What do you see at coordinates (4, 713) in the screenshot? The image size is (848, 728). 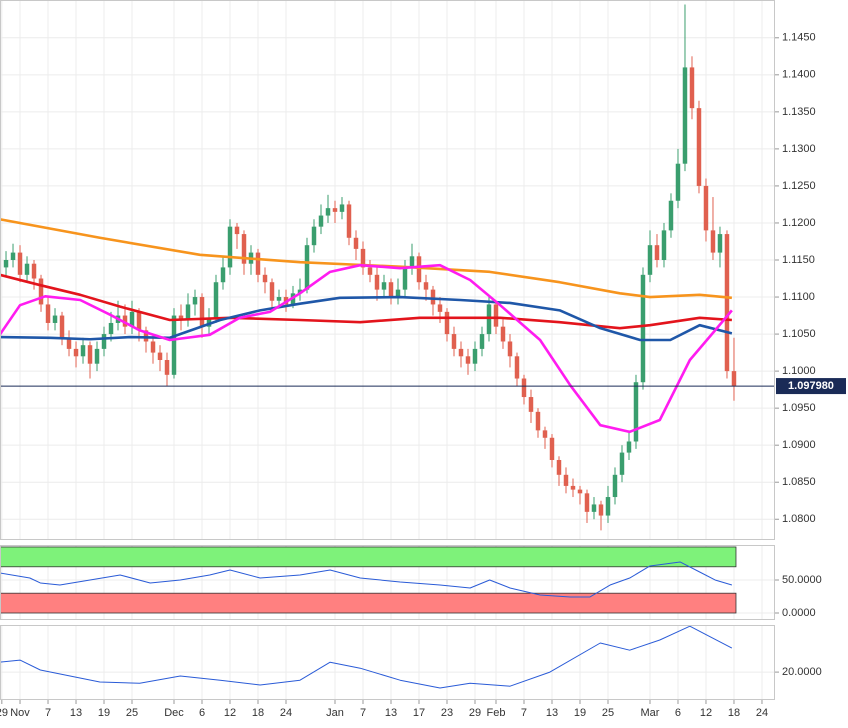 I see `x-tick-label: 29` at bounding box center [4, 713].